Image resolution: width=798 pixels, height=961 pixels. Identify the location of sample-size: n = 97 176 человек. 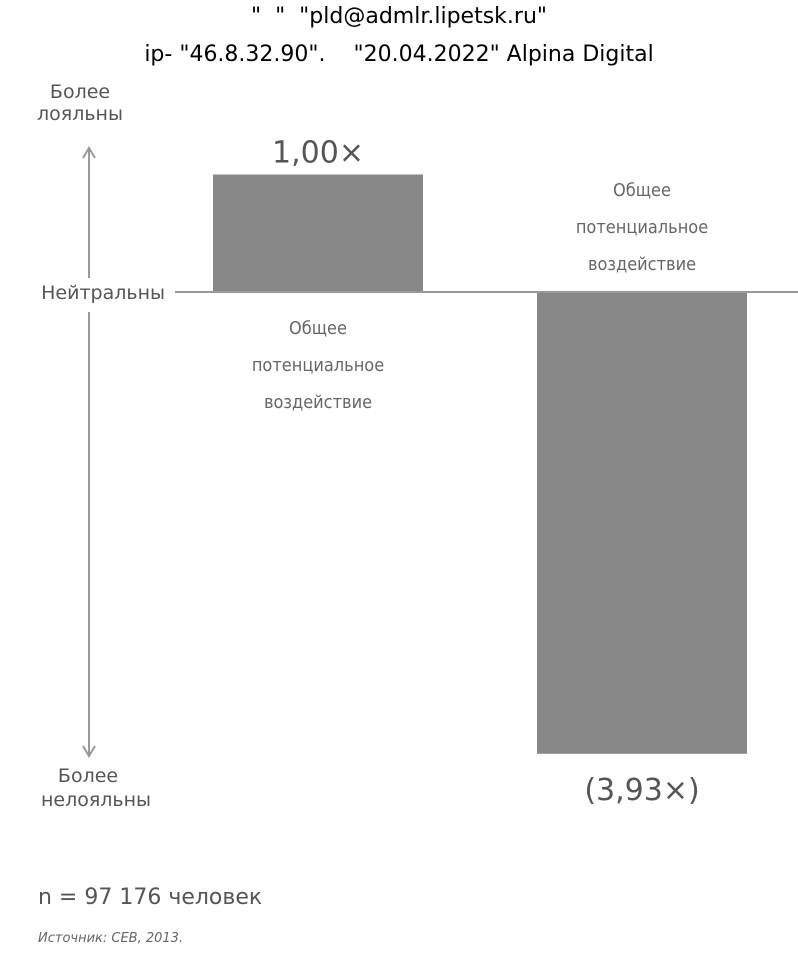
(150, 897).